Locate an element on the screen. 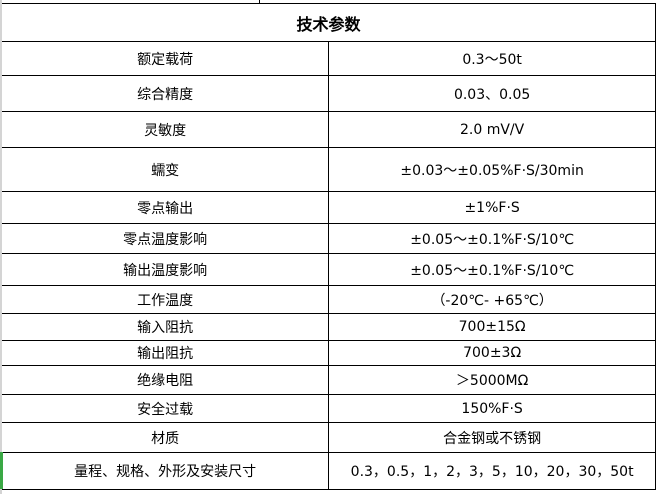 This screenshot has height=494, width=659. table-row: 材质 合金钢或不锈钢 is located at coordinates (329, 437).